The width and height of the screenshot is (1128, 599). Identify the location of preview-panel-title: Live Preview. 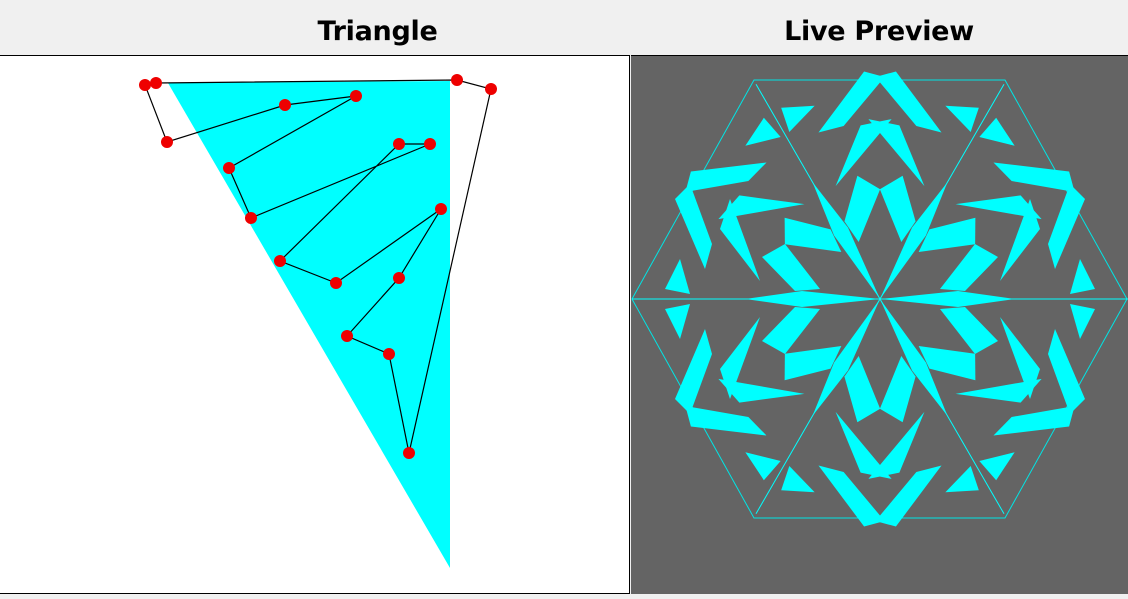
(879, 31).